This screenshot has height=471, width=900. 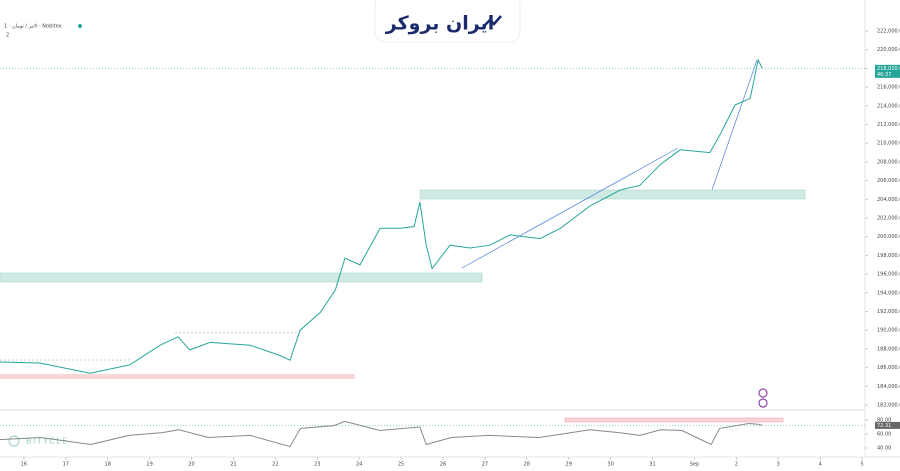 I want to click on x-tick-label: 31, so click(x=652, y=465).